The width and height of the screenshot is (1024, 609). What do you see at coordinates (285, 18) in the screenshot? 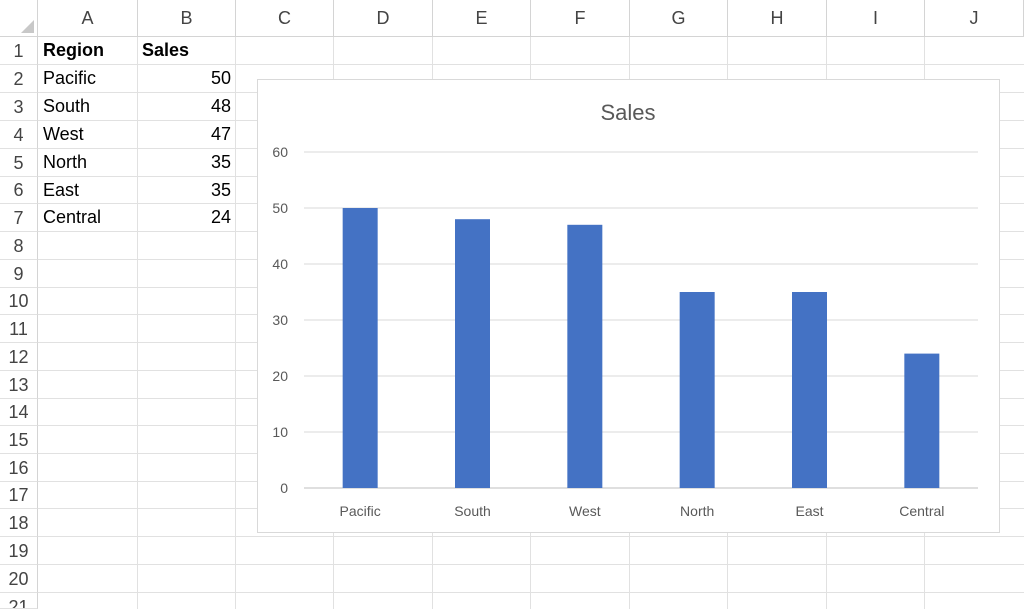
I see `column-header-c: C` at bounding box center [285, 18].